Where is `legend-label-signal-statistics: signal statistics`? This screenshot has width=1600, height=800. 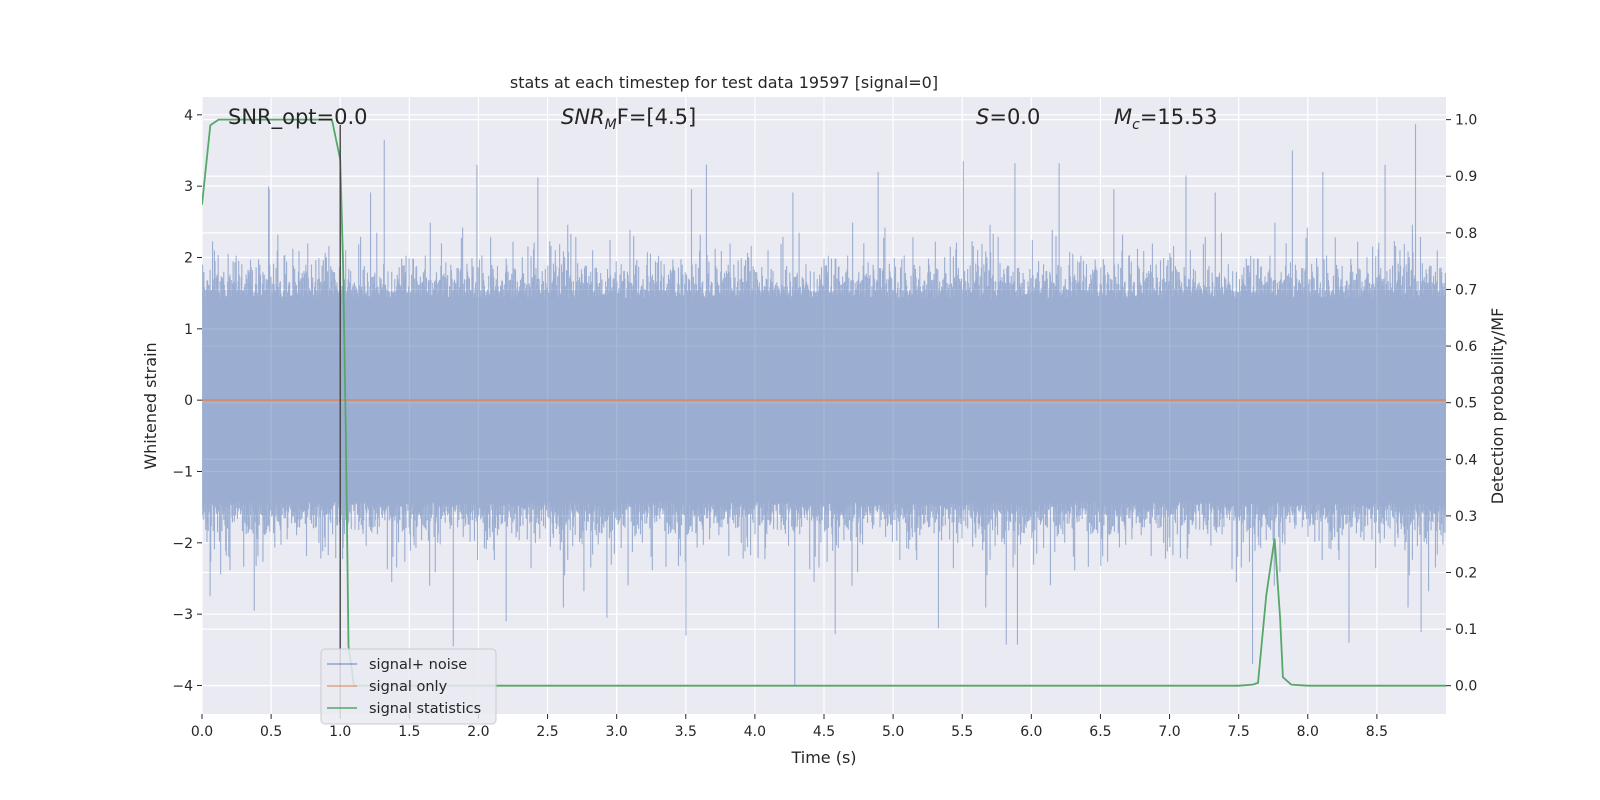
legend-label-signal-statistics: signal statistics is located at coordinates (425, 709).